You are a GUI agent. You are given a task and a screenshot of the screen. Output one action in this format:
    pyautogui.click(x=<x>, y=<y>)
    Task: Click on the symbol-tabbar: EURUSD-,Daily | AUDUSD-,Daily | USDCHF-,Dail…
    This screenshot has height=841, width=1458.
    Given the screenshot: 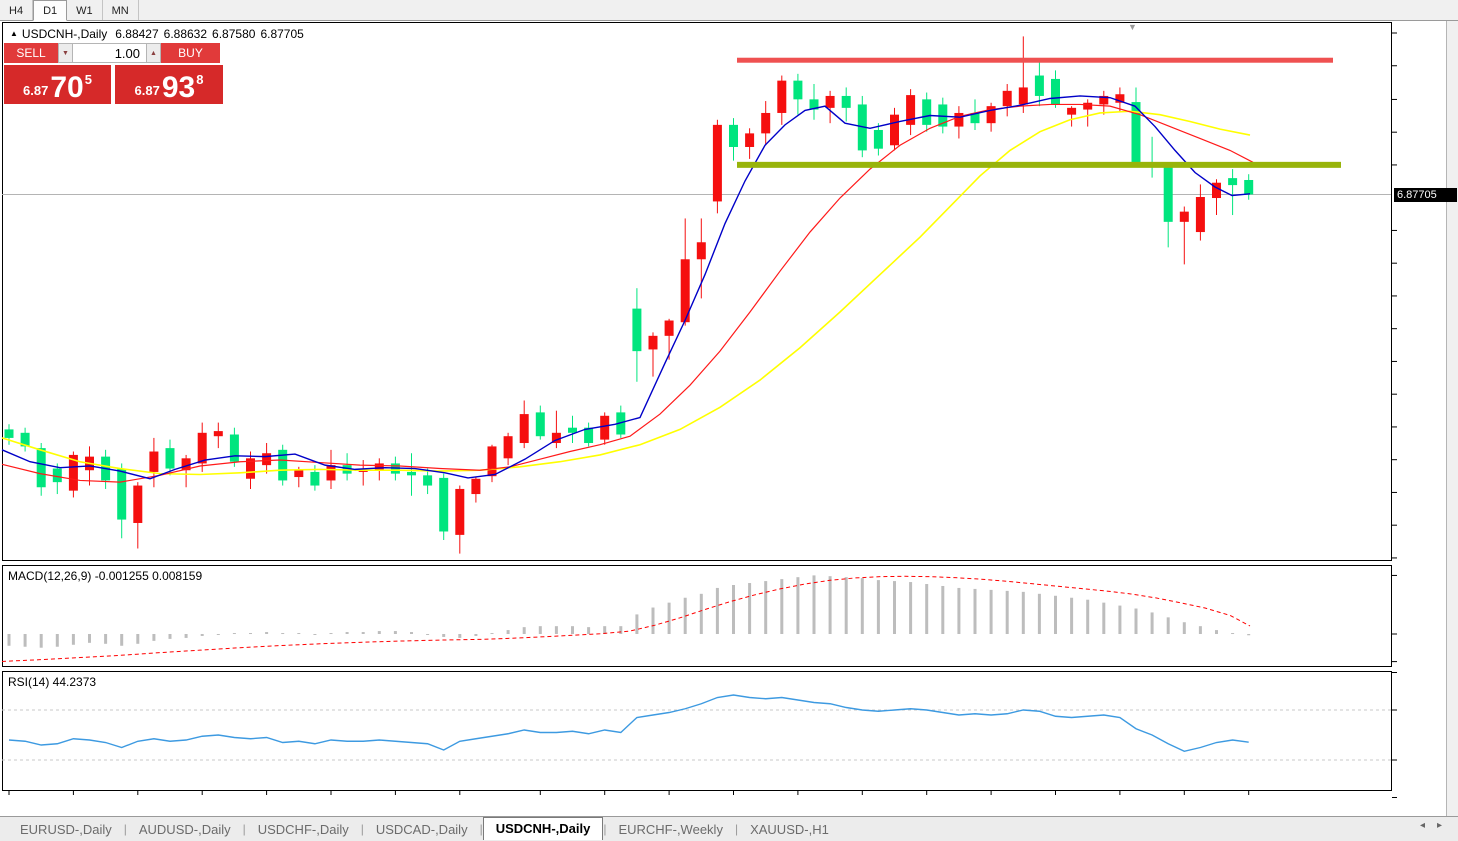 What is the action you would take?
    pyautogui.click(x=729, y=828)
    